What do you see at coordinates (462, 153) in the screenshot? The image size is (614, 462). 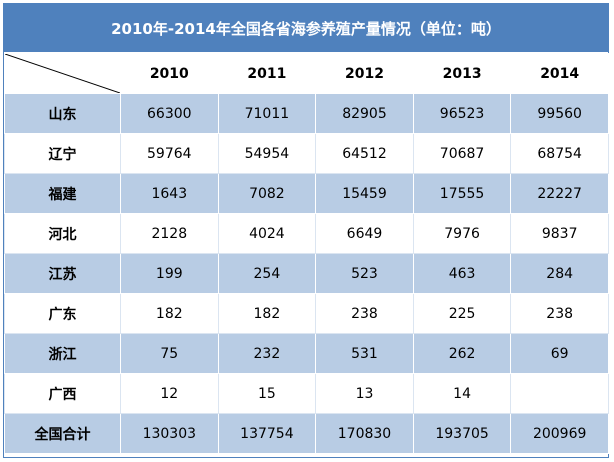 I see `table-cell: 70687` at bounding box center [462, 153].